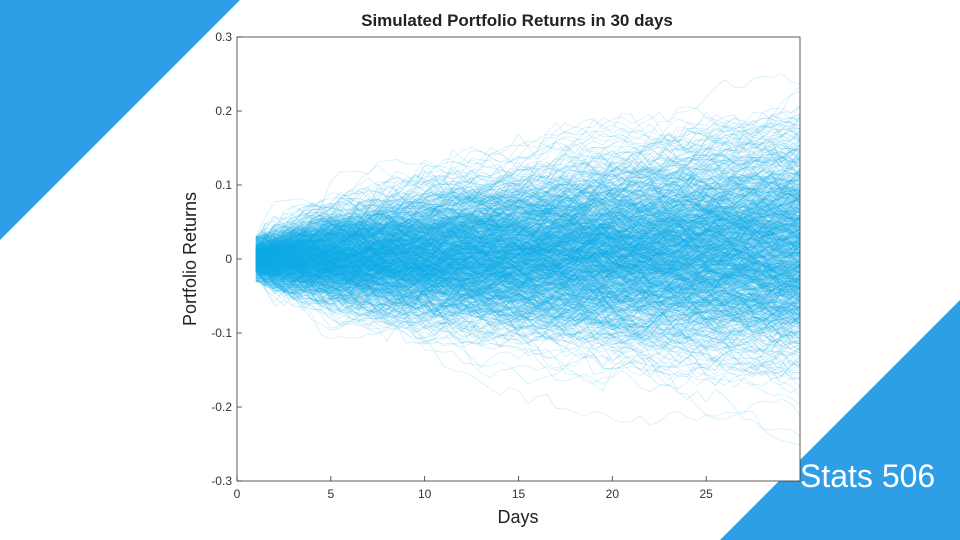 Image resolution: width=960 pixels, height=540 pixels. Describe the element at coordinates (425, 494) in the screenshot. I see `x-tick-label: 10` at that location.